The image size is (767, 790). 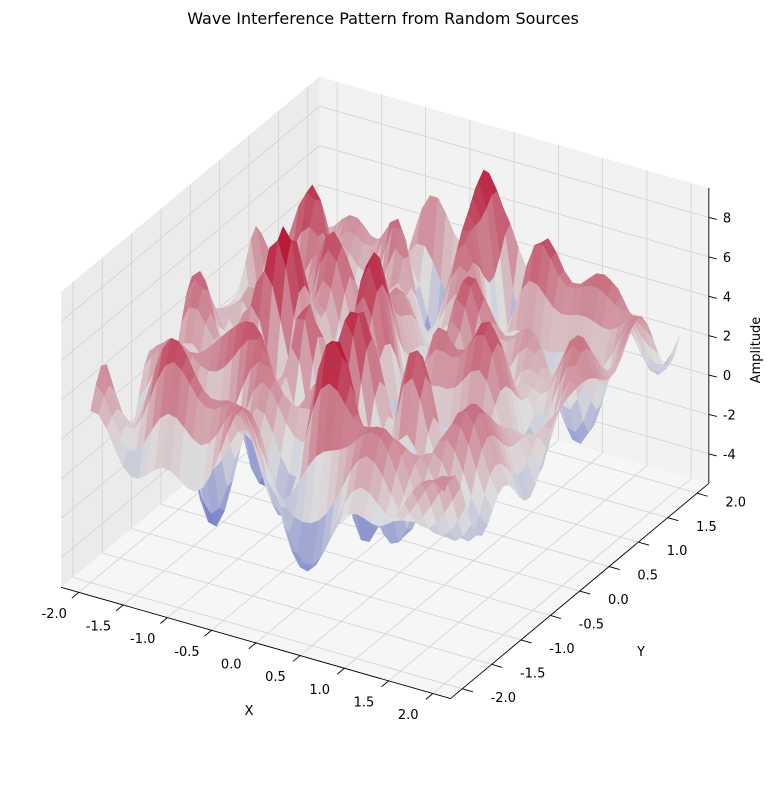 I want to click on z-tick-label: 4, so click(x=727, y=297).